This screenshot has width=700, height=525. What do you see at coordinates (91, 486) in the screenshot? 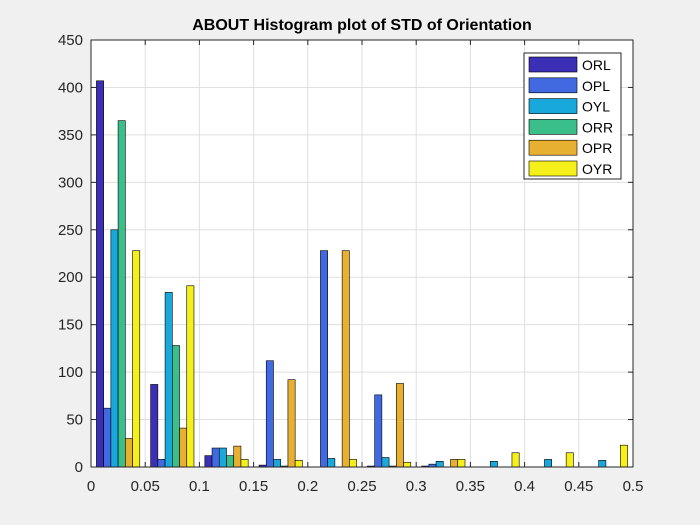
I see `x-tick-label: 0` at bounding box center [91, 486].